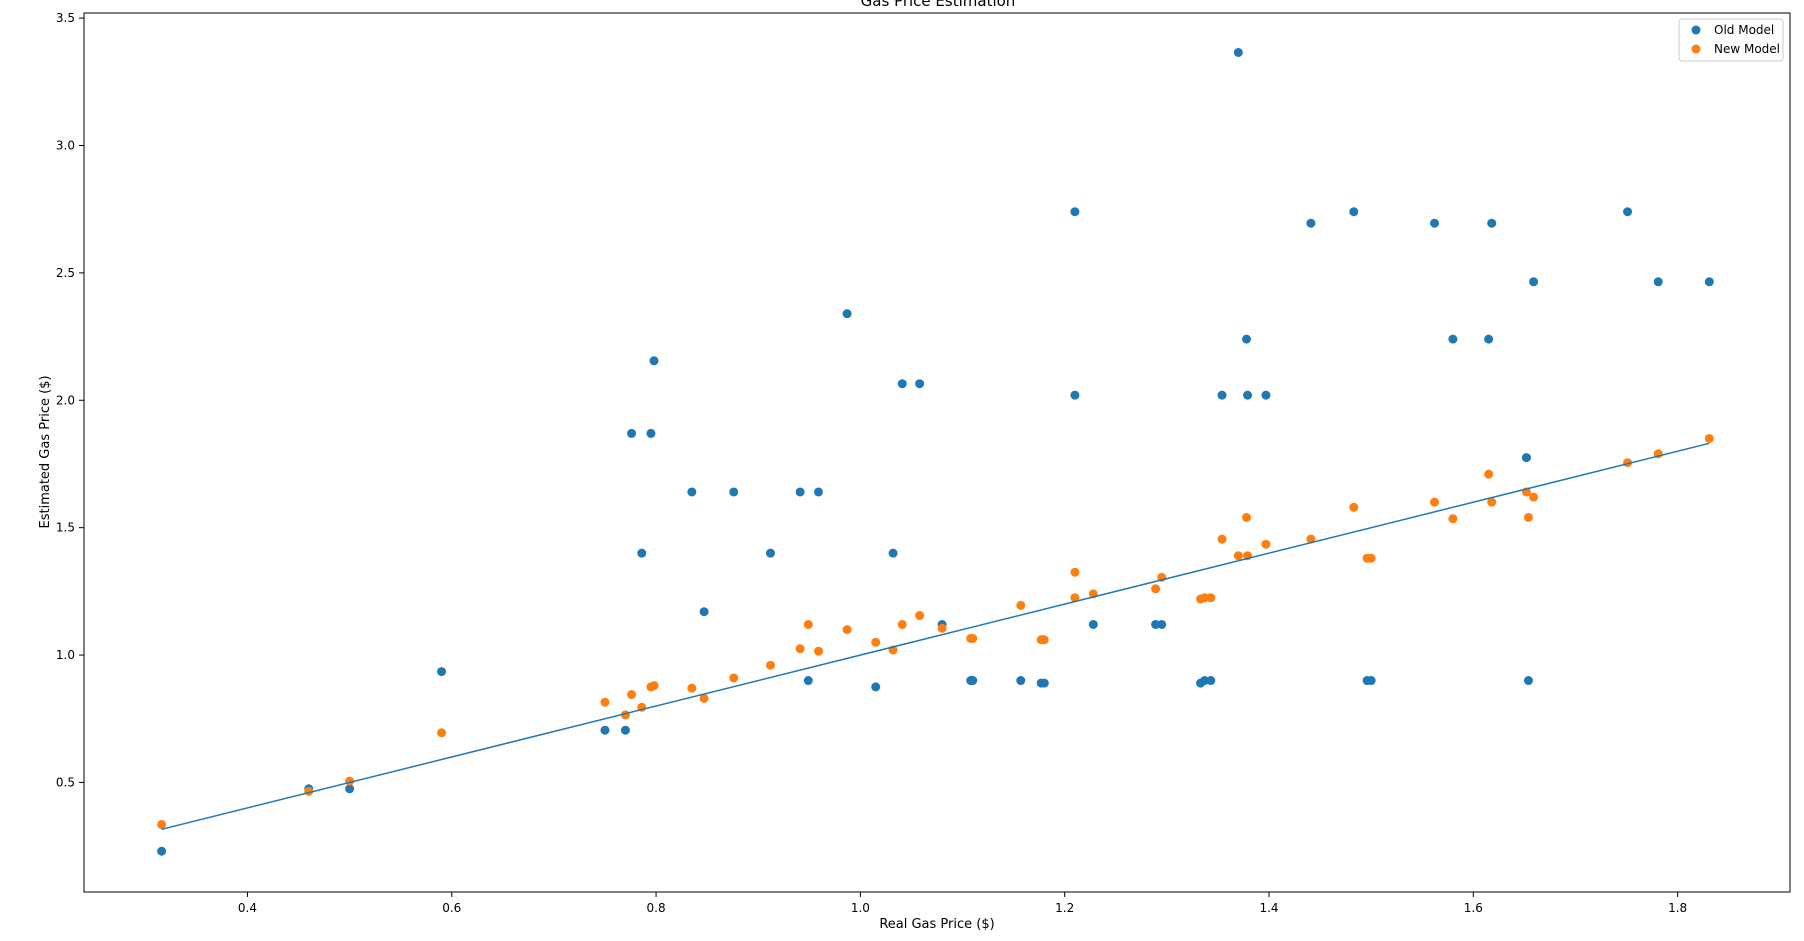  What do you see at coordinates (1696, 30) in the screenshot?
I see `legend-marker-old` at bounding box center [1696, 30].